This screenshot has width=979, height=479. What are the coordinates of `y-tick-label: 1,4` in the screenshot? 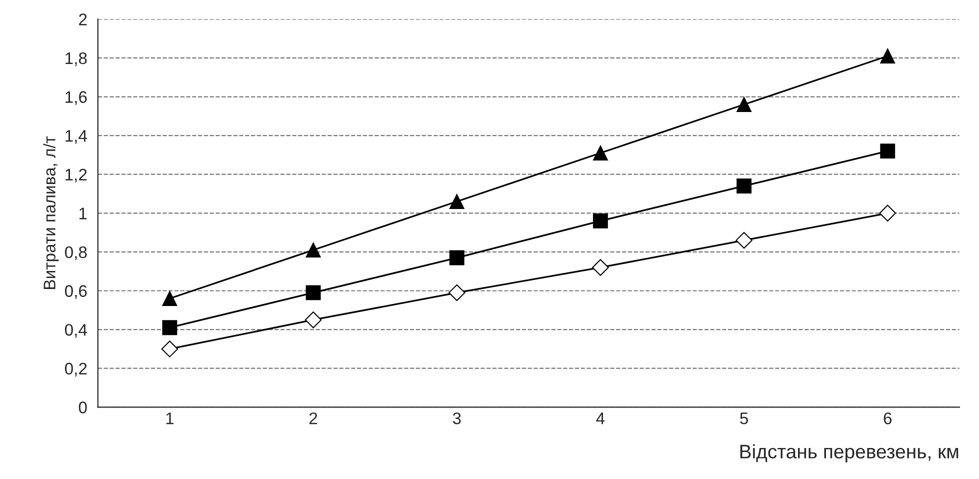 It's located at (76, 137).